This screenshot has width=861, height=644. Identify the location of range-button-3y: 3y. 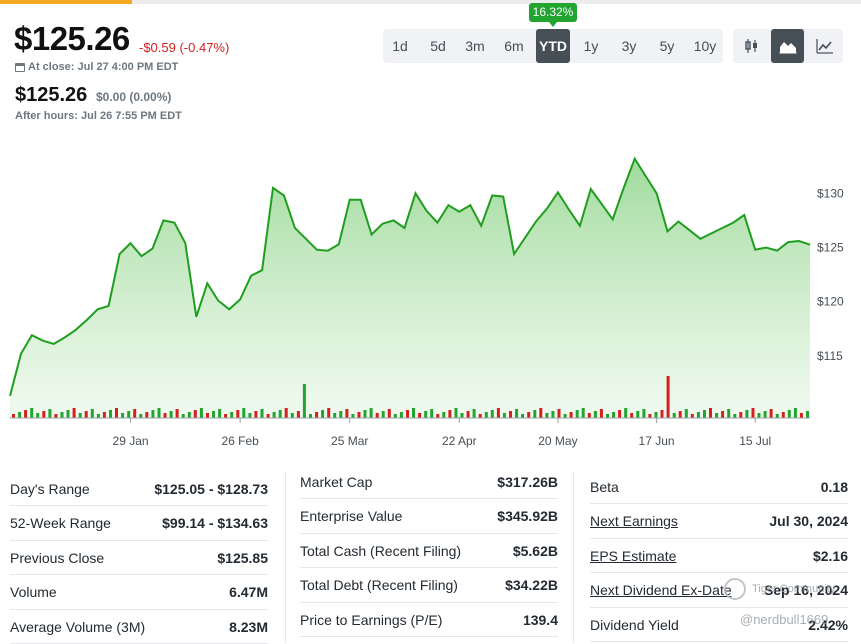
(629, 46).